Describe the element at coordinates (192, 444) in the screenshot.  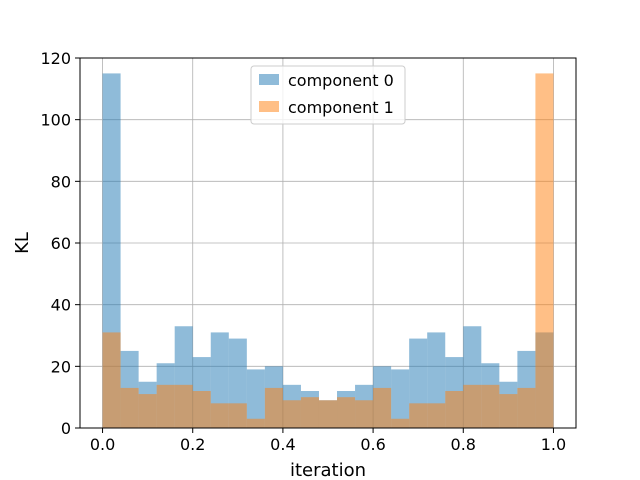
I see `x-tick-label: 0.2` at that location.